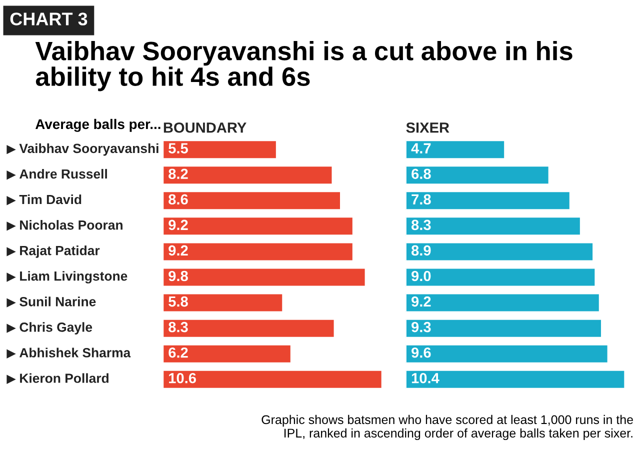 The height and width of the screenshot is (456, 639). What do you see at coordinates (60, 252) in the screenshot?
I see `y-tick-label: Rajat Patidar` at bounding box center [60, 252].